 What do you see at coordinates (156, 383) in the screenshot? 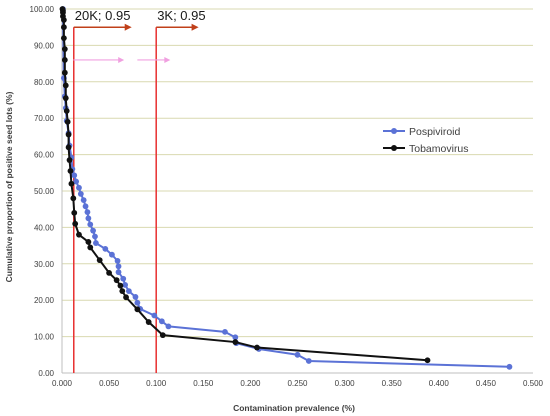
I see `x-tick-label: 0.100` at bounding box center [156, 383].